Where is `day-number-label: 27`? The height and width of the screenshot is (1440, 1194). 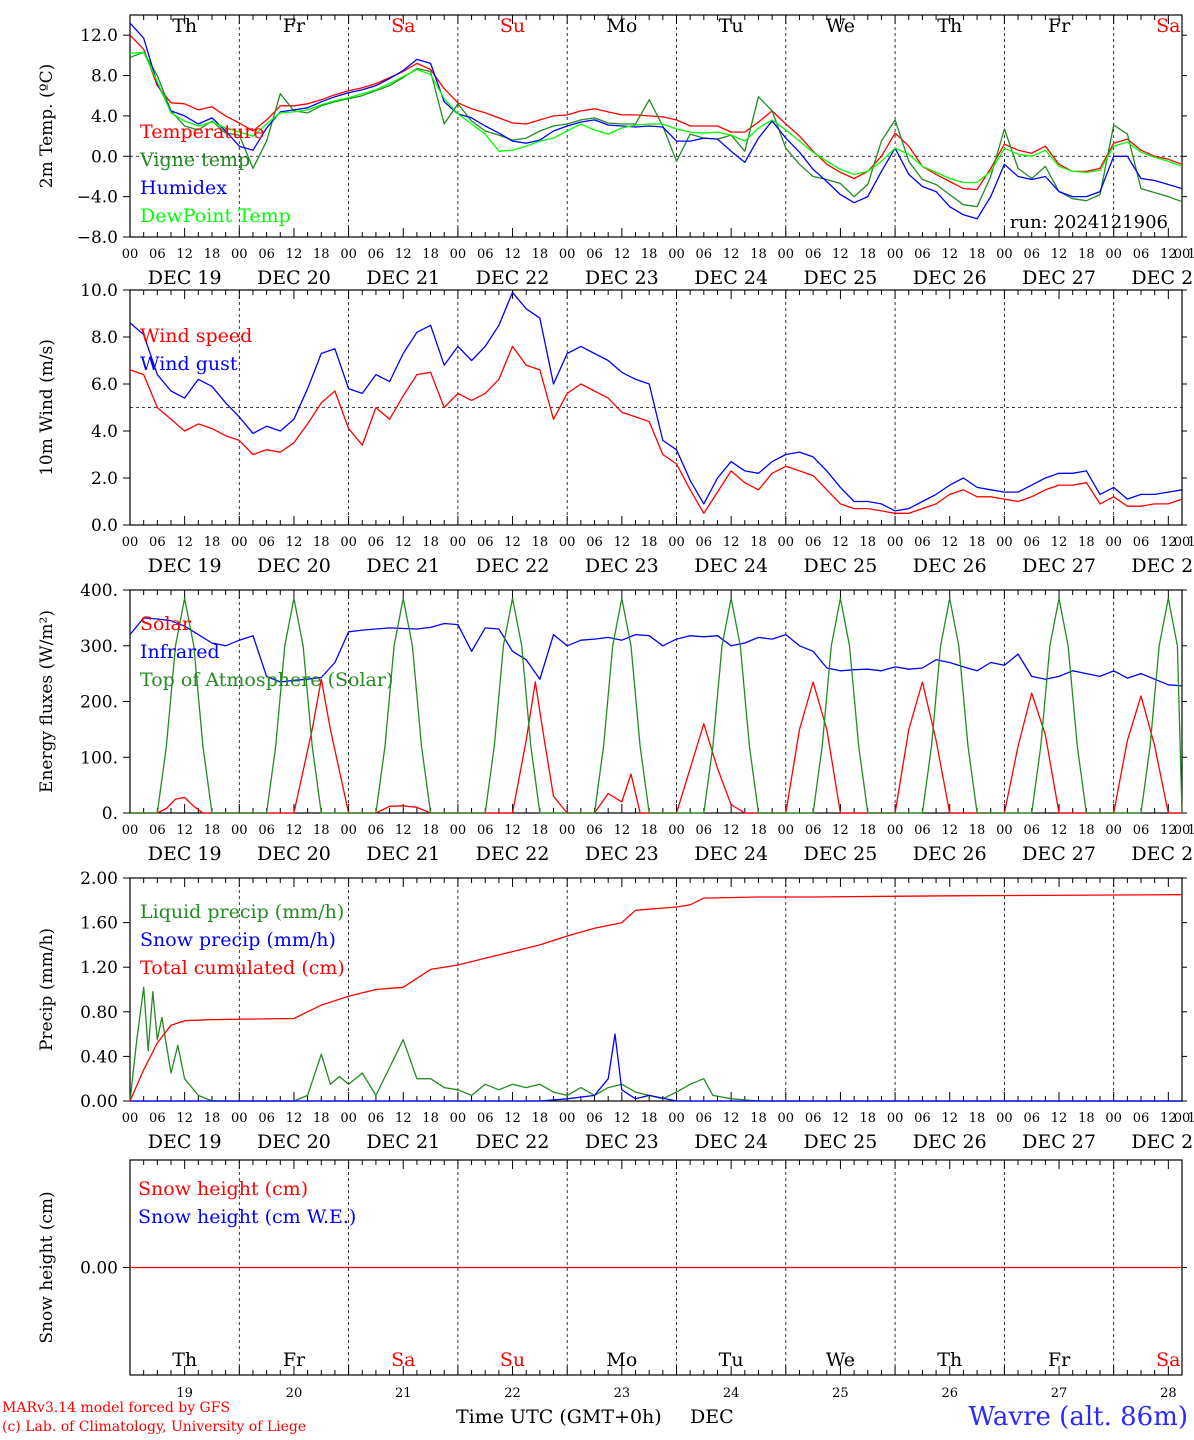 day-number-label: 27 is located at coordinates (1059, 1393).